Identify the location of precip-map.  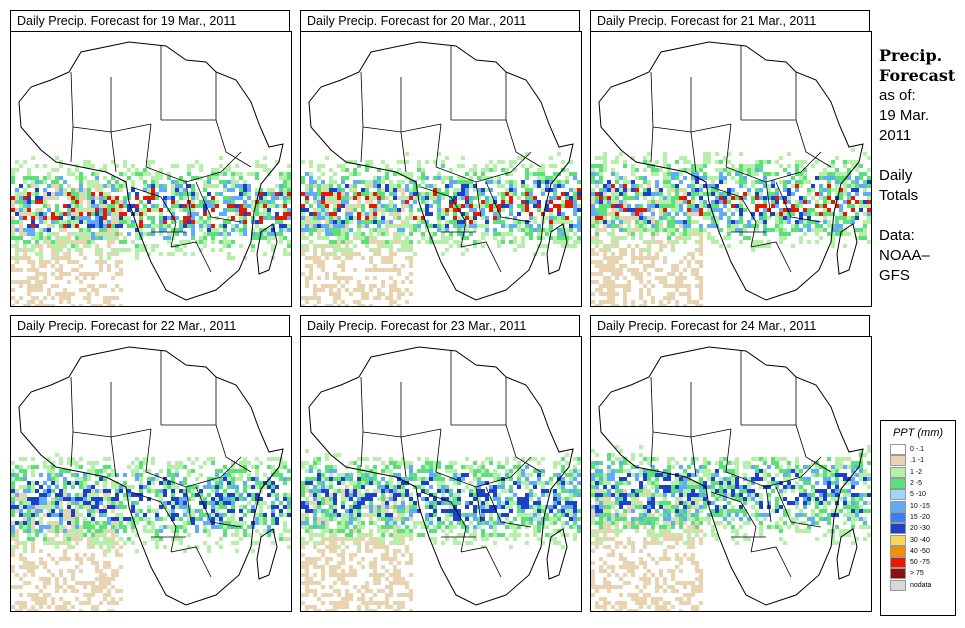
(151, 474).